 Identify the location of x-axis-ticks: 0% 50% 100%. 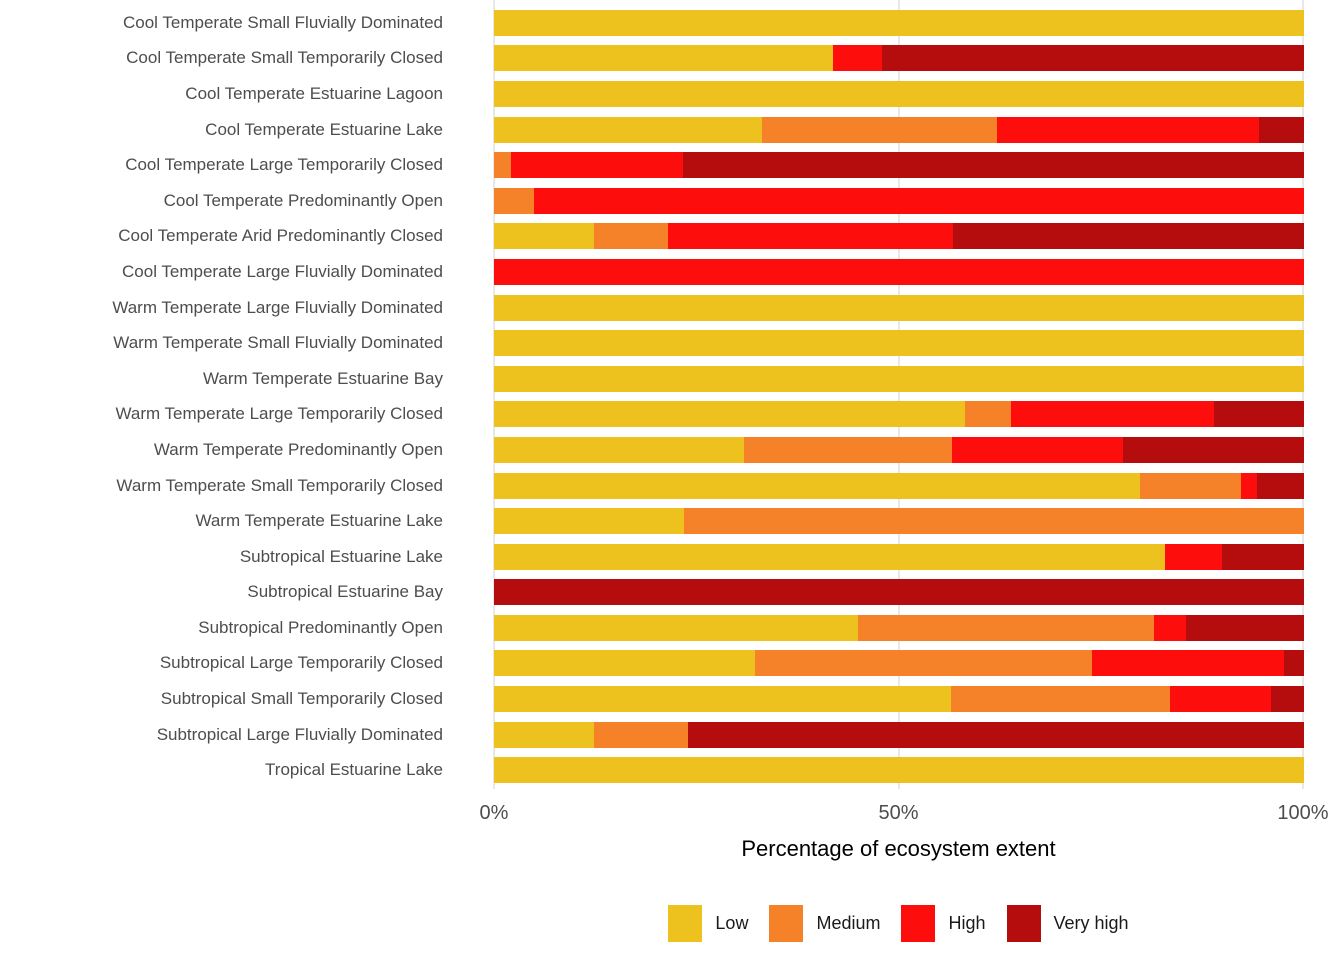
(904, 815).